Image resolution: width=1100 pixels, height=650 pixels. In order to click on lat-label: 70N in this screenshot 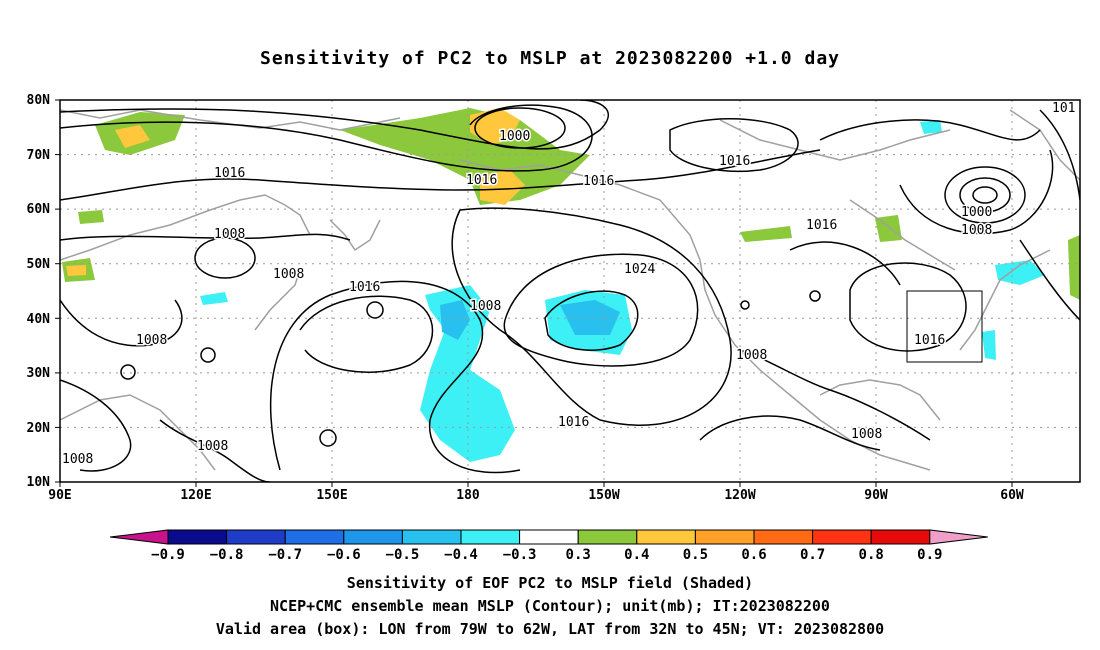, I will do `click(39, 155)`.